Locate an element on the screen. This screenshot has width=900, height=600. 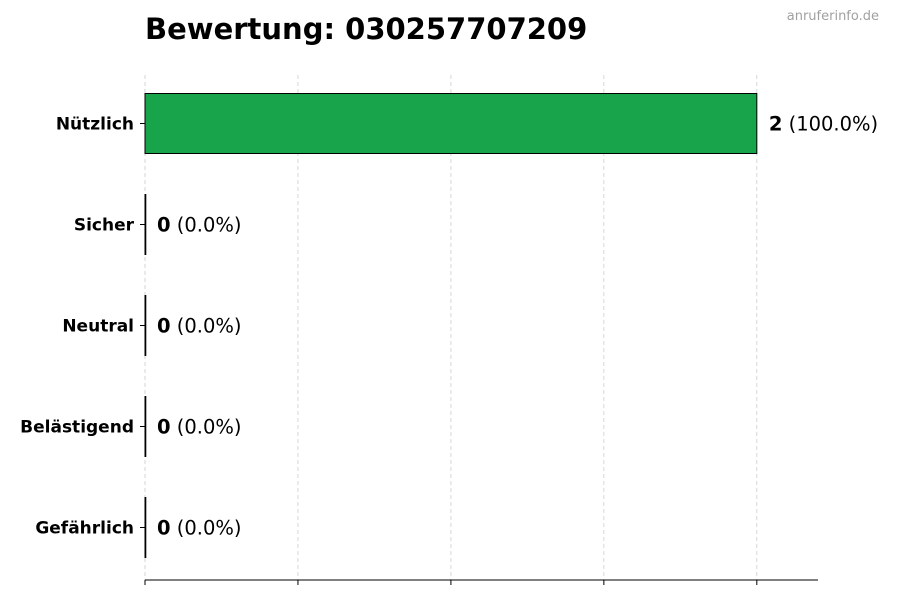
data-label-count: 2 is located at coordinates (776, 124).